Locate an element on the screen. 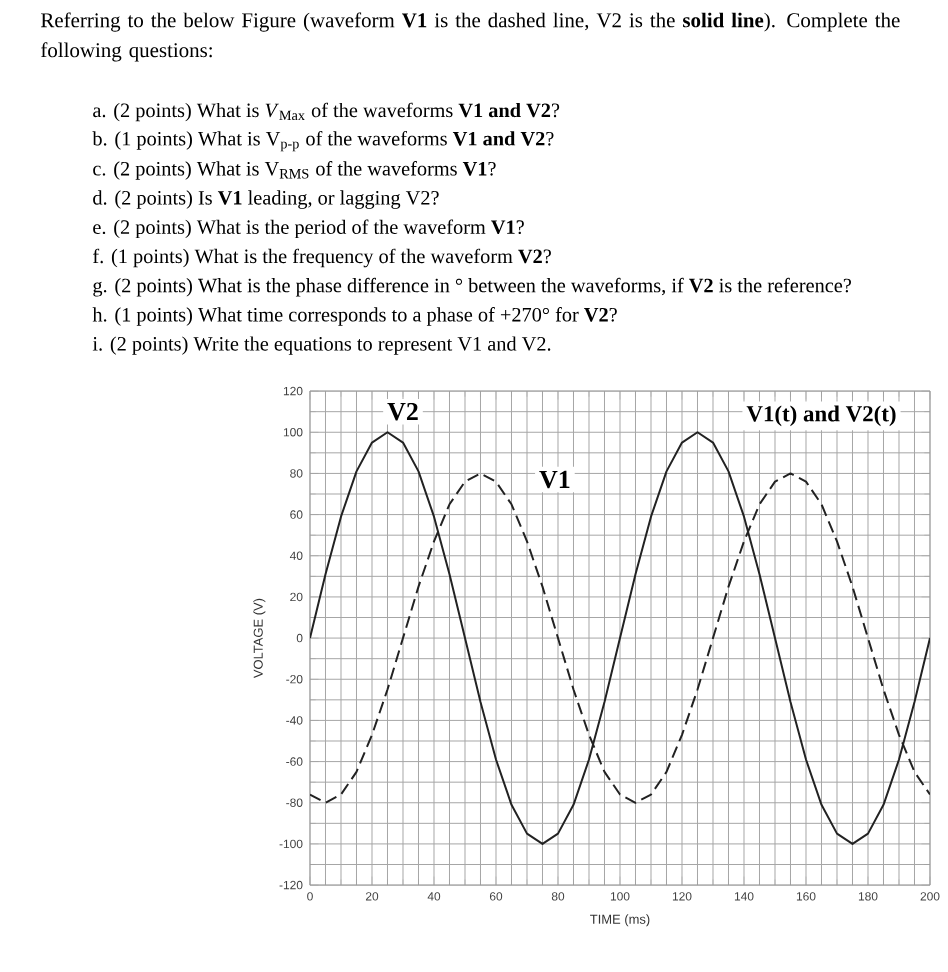 This screenshot has width=948, height=972. text: h. (1 points) What time corresponds to a phase of +270° for V2? is located at coordinates (354, 316).